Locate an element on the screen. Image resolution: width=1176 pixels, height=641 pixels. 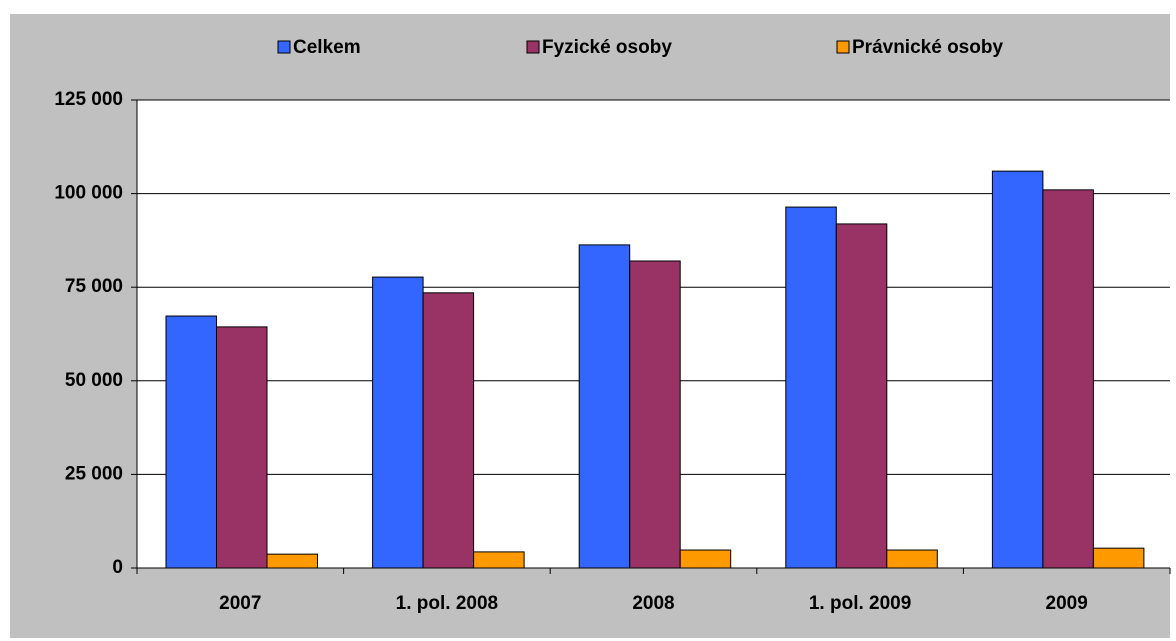
x-tick-label: 1. pol. 2008 is located at coordinates (447, 603).